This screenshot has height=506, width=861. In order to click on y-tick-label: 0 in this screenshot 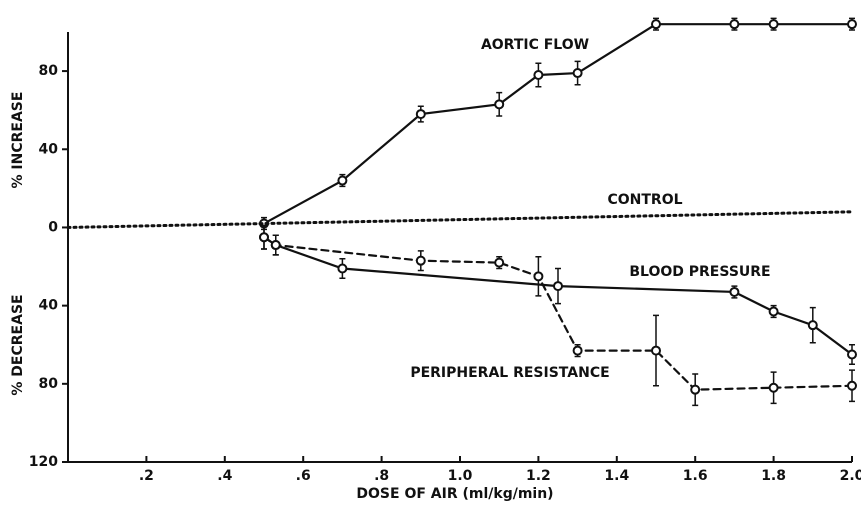, I will do `click(53, 227)`.